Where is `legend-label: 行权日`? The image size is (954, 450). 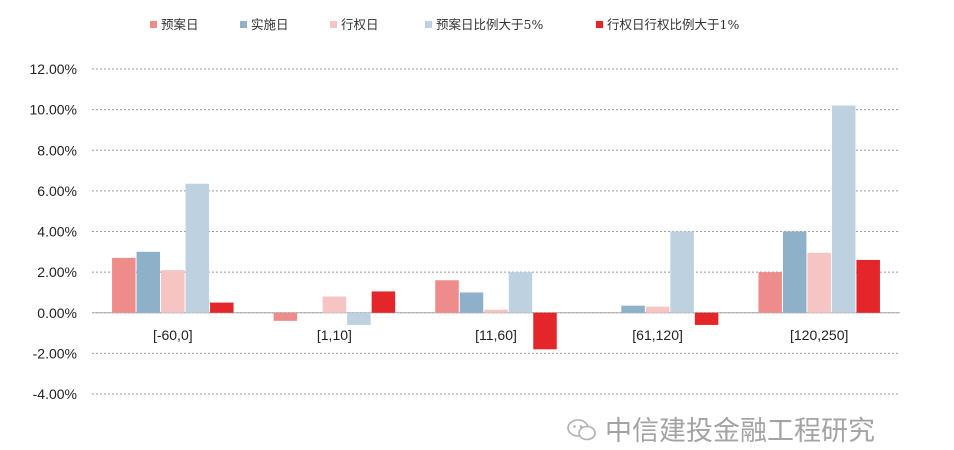 legend-label: 行权日 is located at coordinates (360, 24).